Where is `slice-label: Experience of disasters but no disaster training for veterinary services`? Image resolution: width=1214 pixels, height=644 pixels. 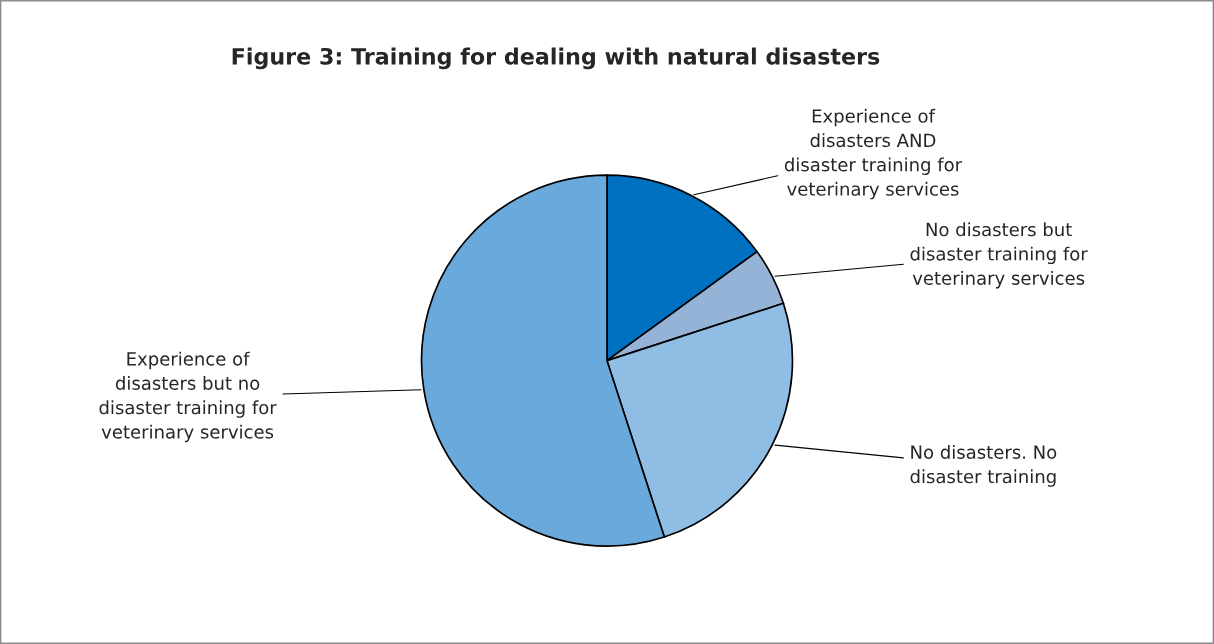 slice-label: Experience of disasters but no disaster training for veterinary services is located at coordinates (188, 397).